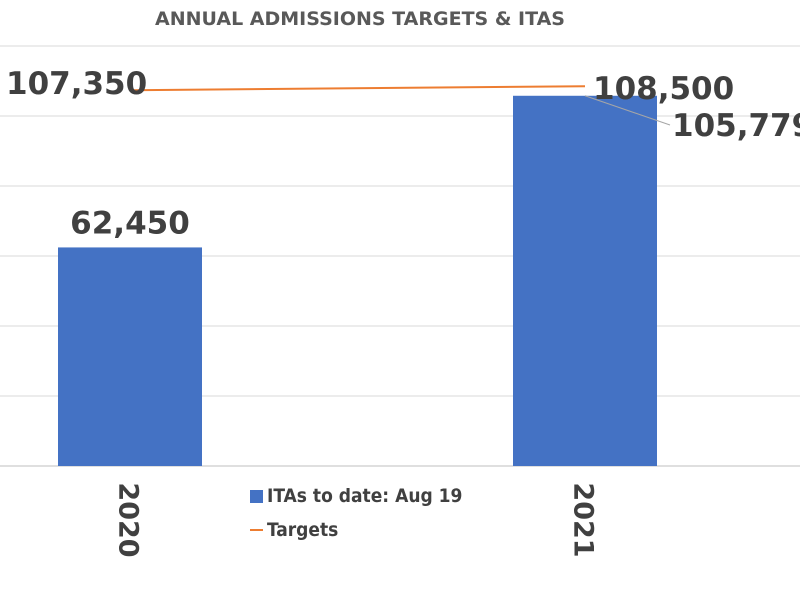 This screenshot has height=600, width=800. I want to click on legend-label-itas: ITAs to date: Aug 19, so click(365, 496).